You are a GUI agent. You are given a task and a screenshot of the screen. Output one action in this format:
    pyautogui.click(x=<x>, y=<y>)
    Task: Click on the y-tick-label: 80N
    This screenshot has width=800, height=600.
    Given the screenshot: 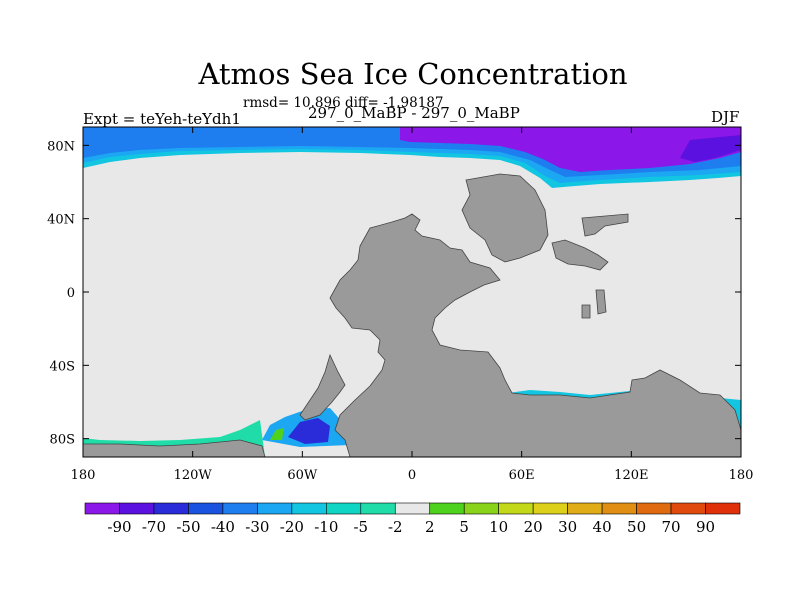 What is the action you would take?
    pyautogui.click(x=61, y=146)
    